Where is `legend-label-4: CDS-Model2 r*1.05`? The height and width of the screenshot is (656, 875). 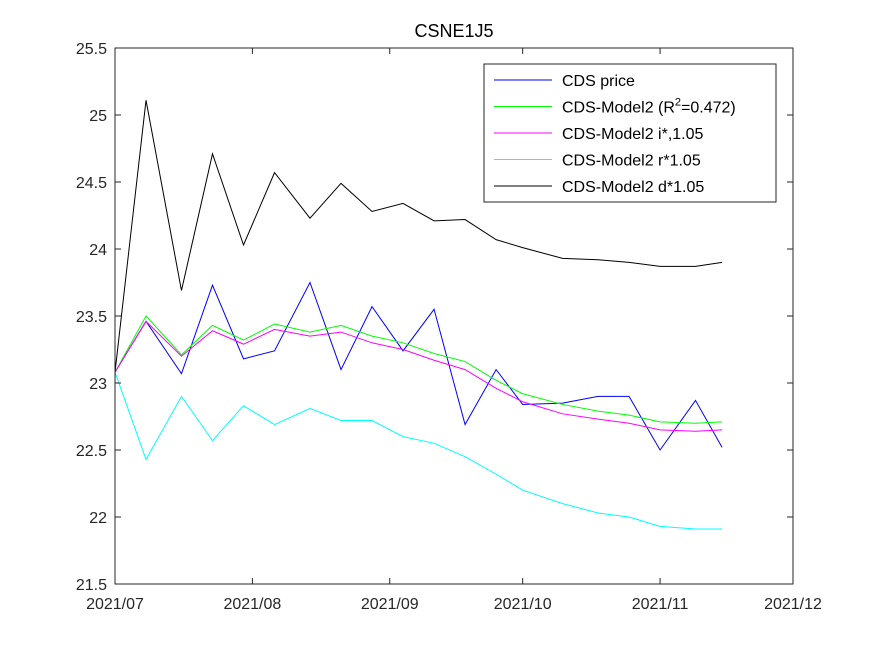
legend-label-4: CDS-Model2 r*1.05 is located at coordinates (631, 161).